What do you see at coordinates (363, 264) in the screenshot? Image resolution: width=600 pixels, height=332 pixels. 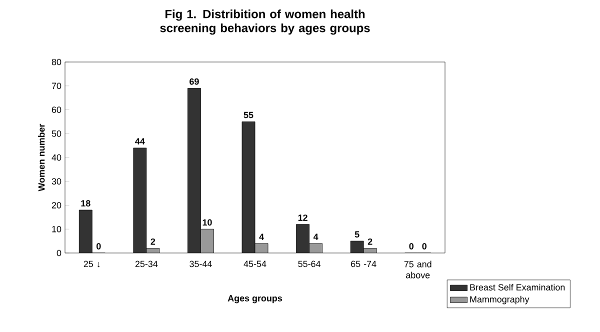 I see `x-tick-label: 65 -74` at bounding box center [363, 264].